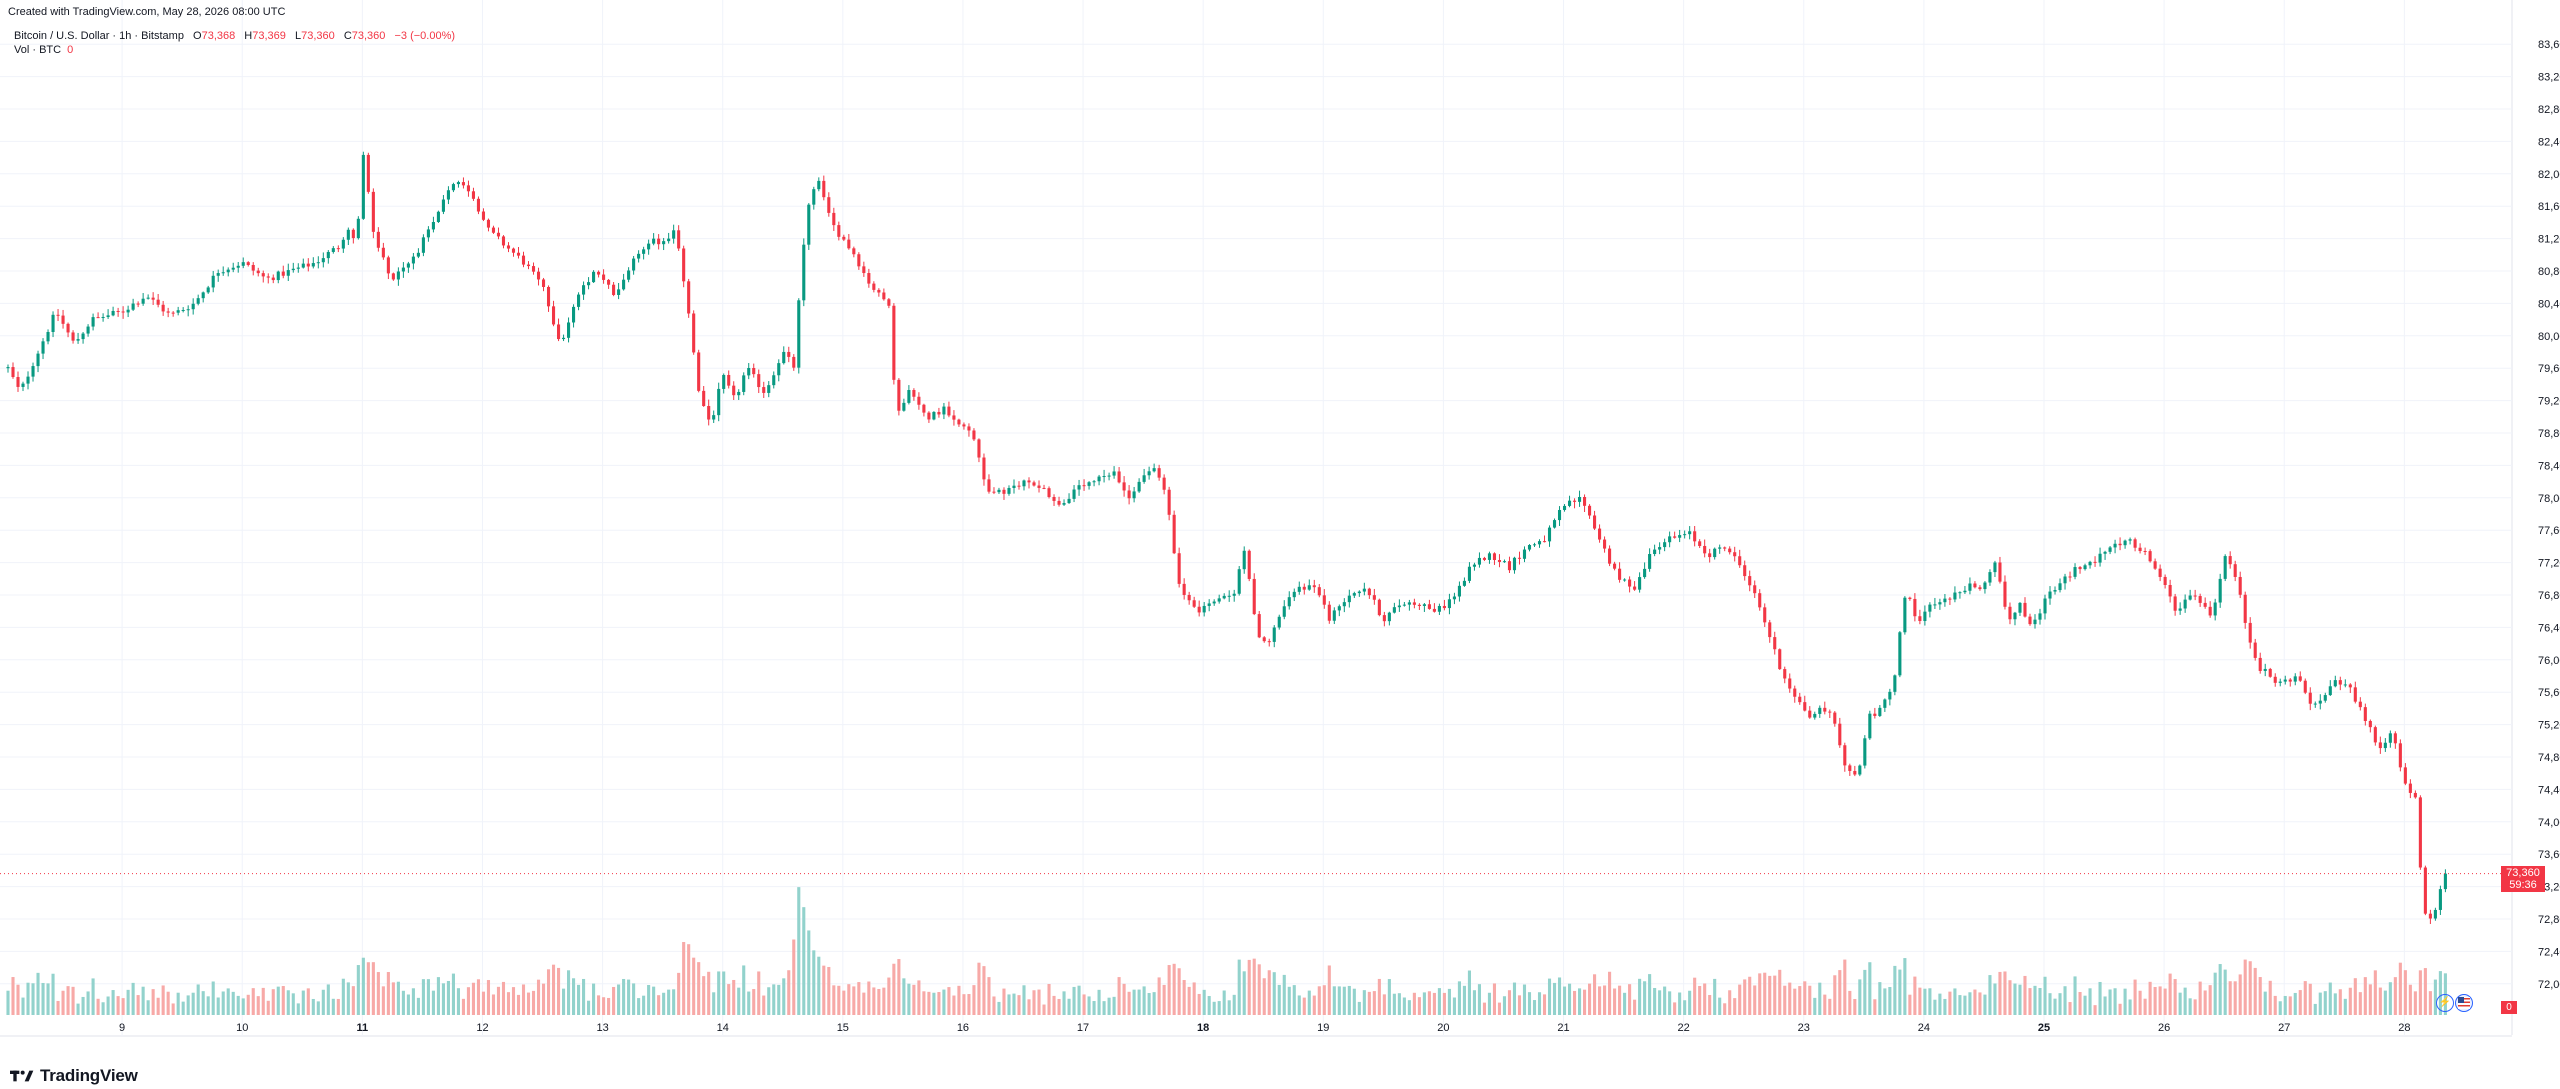 The height and width of the screenshot is (1089, 2560). What do you see at coordinates (2549, 661) in the screenshot?
I see `price-tick-label: 76,000` at bounding box center [2549, 661].